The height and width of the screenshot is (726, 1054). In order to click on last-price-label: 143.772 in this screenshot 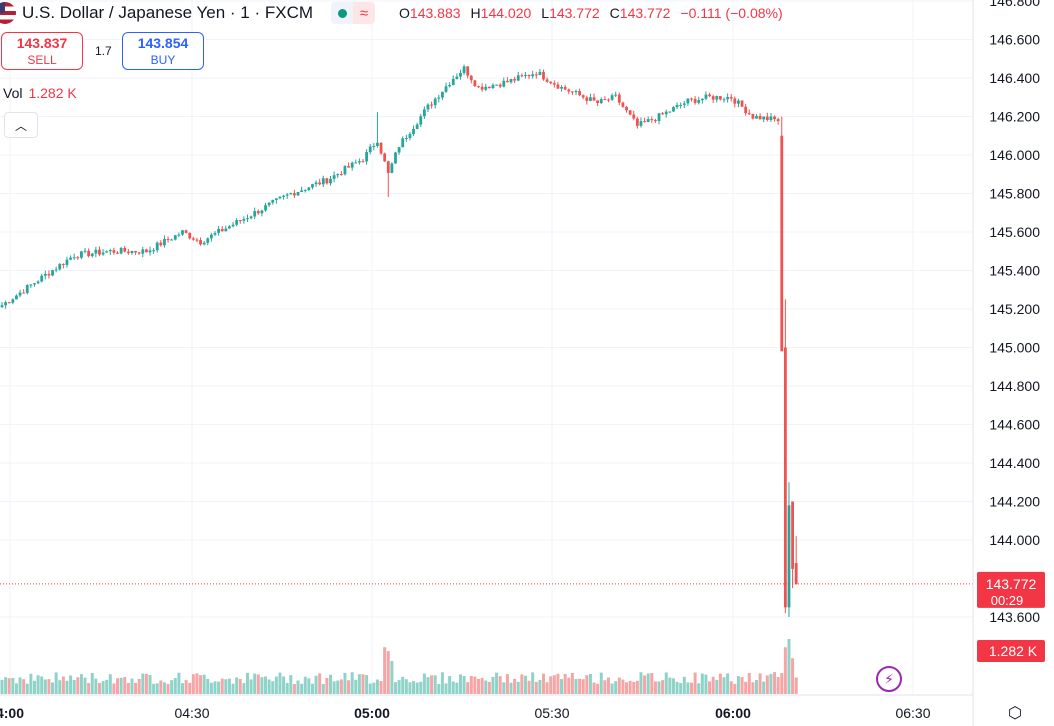, I will do `click(1011, 584)`.